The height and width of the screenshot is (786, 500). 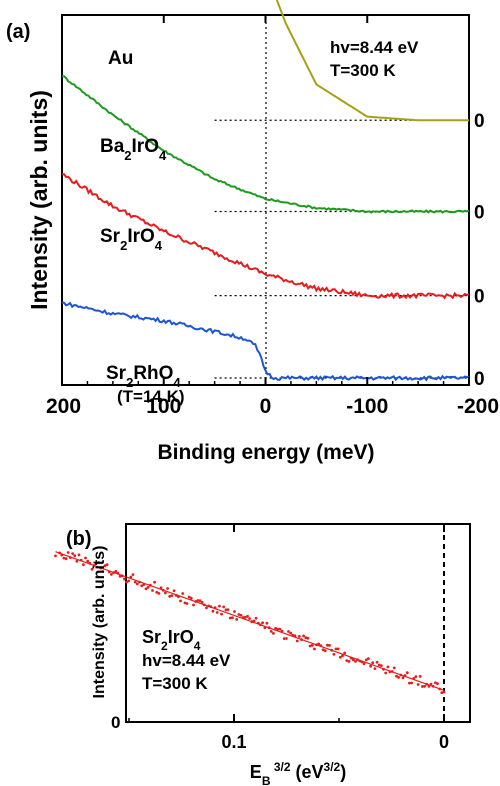 I want to click on panel-a-annotation-photon-energy: hv=8.44 eV, so click(x=374, y=47).